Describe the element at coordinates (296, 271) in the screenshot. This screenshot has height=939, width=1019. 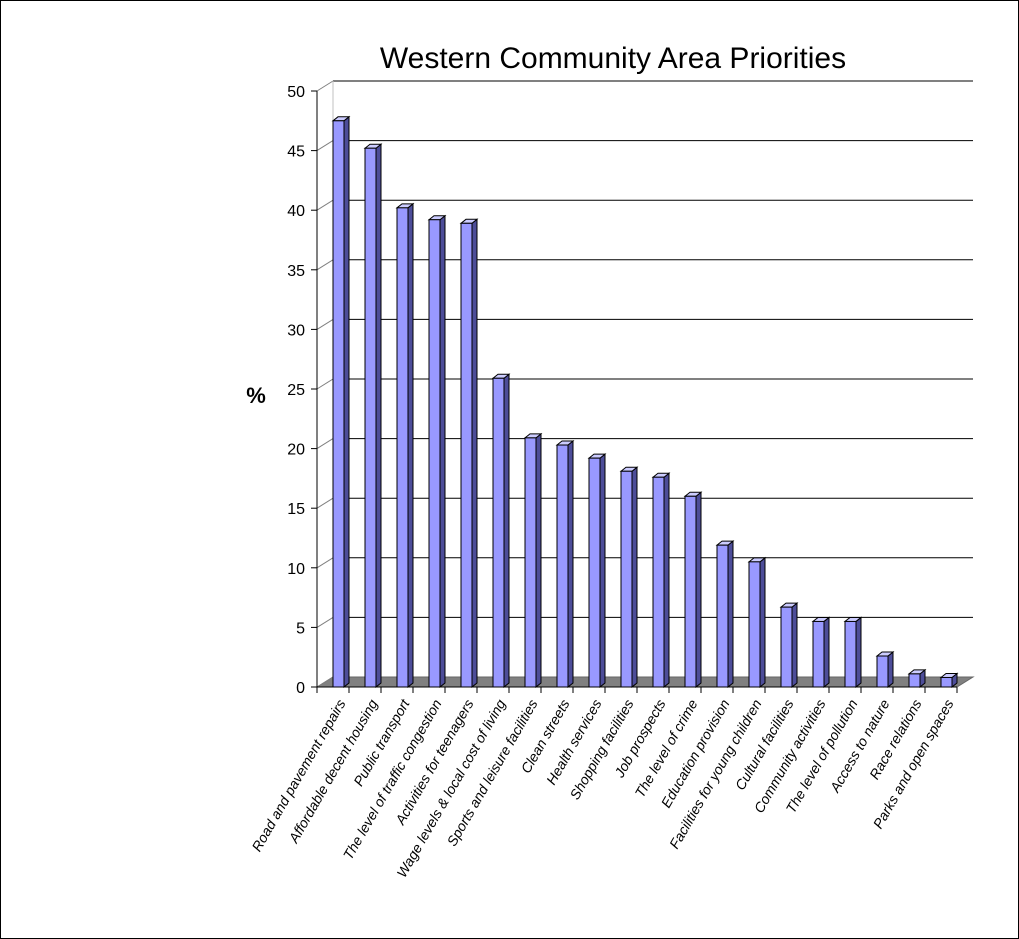
I see `y-tick-label: 35` at that location.